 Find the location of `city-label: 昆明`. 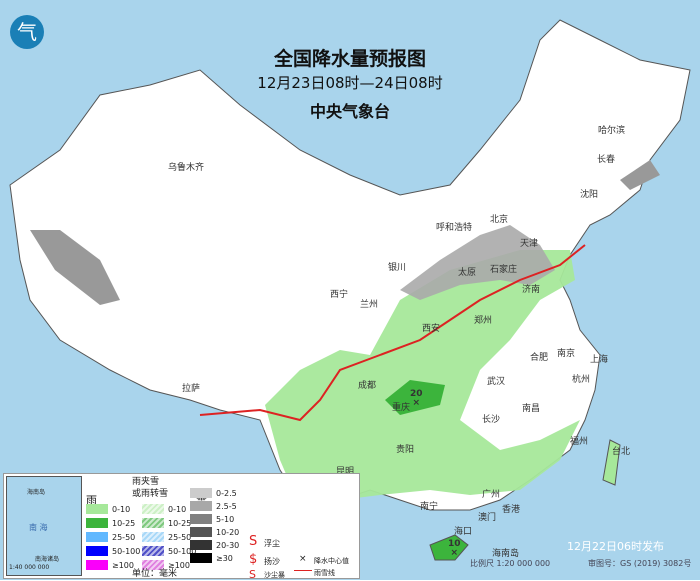

city-label: 昆明 is located at coordinates (345, 472).